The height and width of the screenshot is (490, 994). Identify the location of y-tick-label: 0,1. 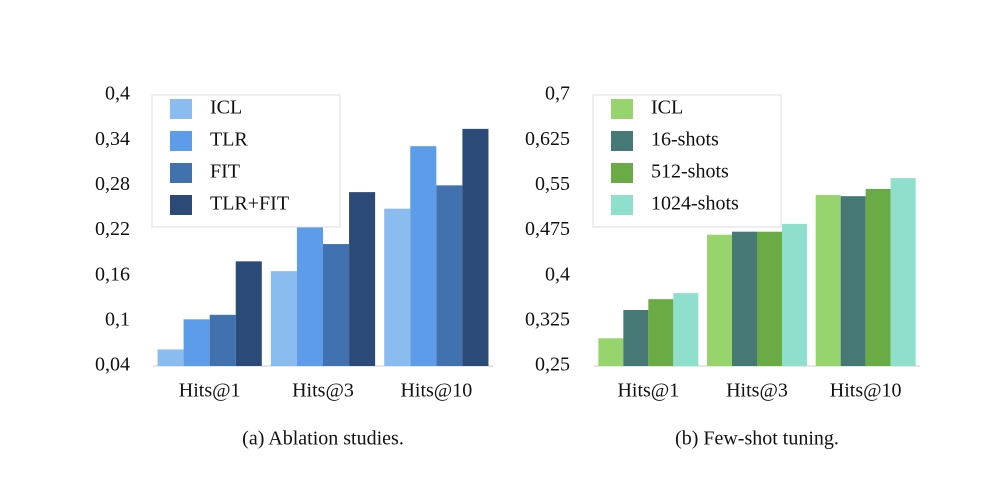
(117, 319).